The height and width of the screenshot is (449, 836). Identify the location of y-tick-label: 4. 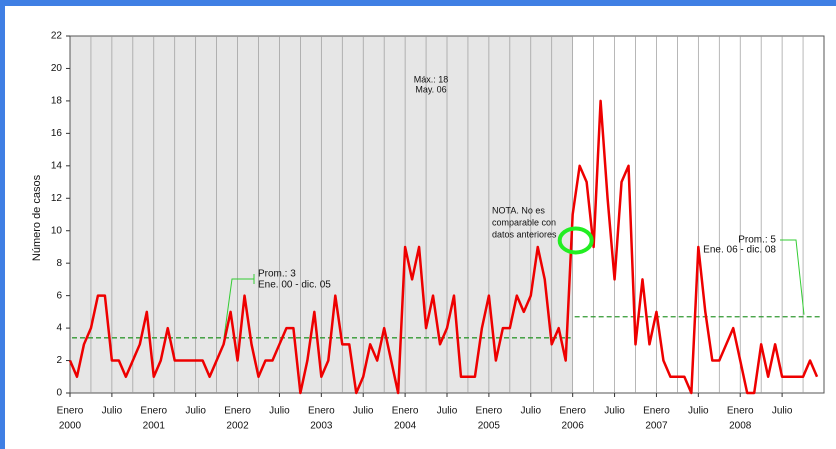
(59, 328).